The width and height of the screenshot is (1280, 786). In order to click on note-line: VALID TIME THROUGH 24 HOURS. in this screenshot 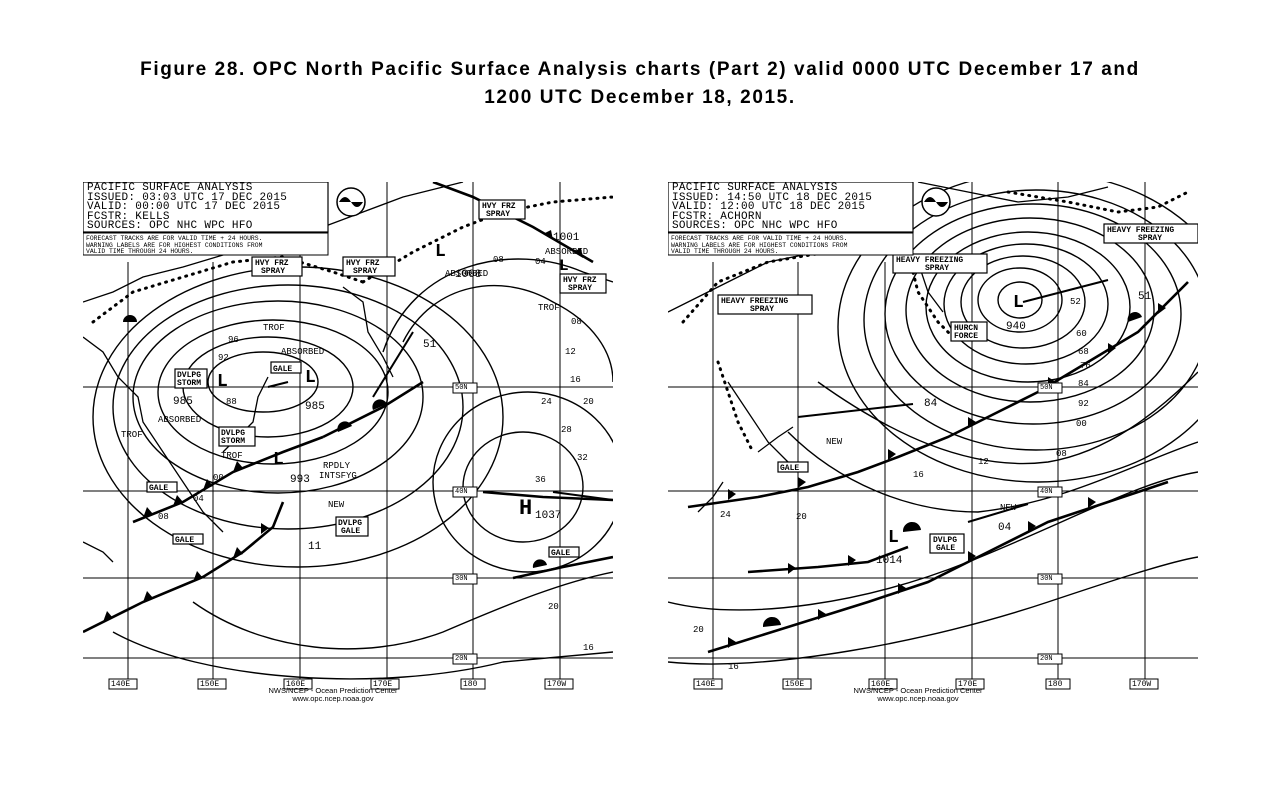, I will do `click(725, 252)`.